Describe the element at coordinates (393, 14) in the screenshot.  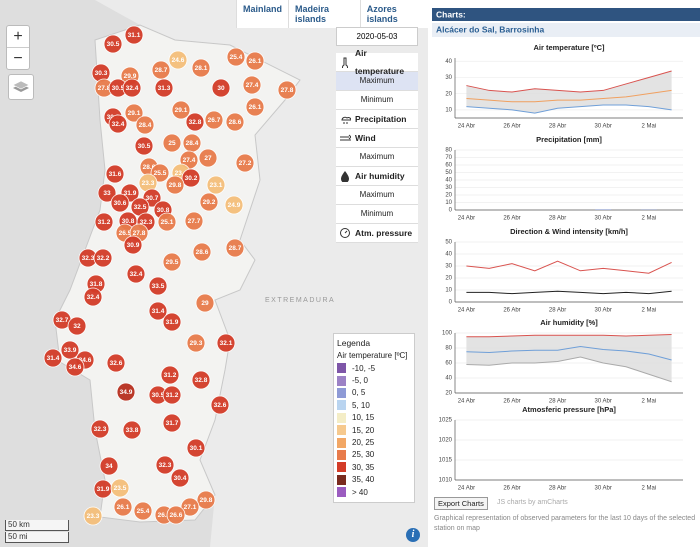
I see `tab: Azores islands` at that location.